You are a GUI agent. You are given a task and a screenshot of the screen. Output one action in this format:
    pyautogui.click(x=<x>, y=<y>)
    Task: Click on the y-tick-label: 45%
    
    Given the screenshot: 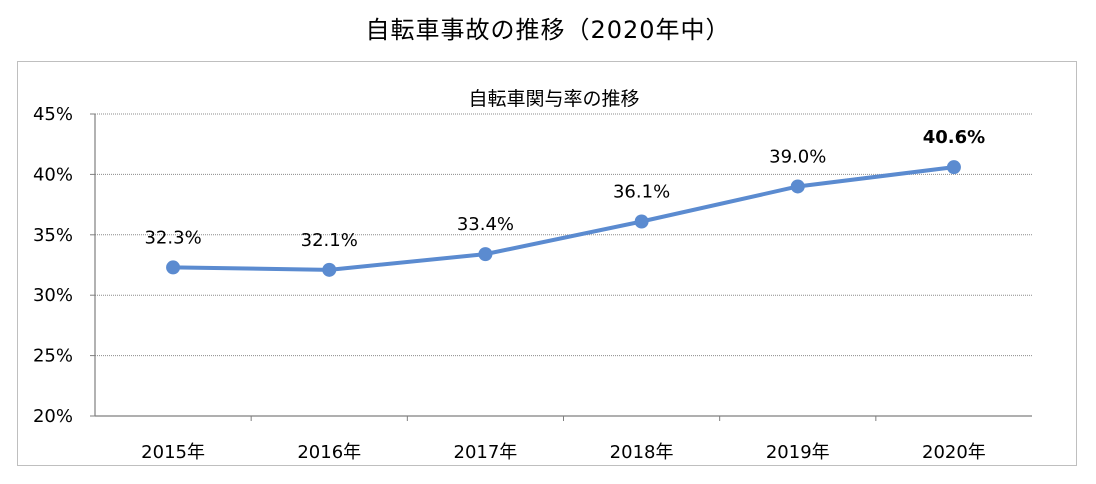 What is the action you would take?
    pyautogui.click(x=53, y=114)
    